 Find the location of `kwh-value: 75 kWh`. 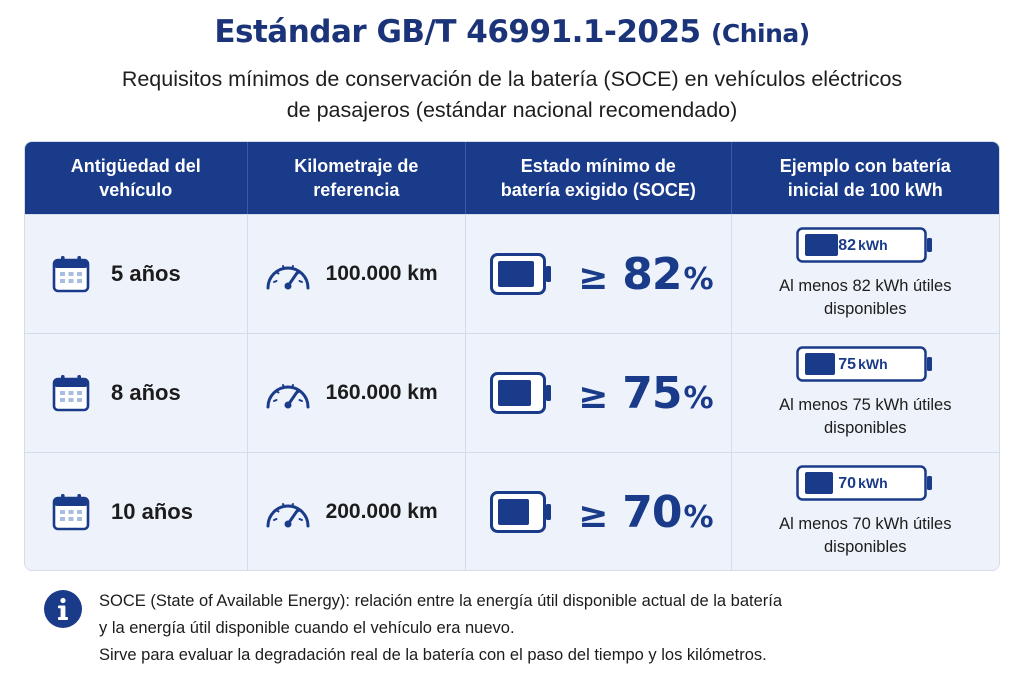

kwh-value: 75 kWh is located at coordinates (862, 364).